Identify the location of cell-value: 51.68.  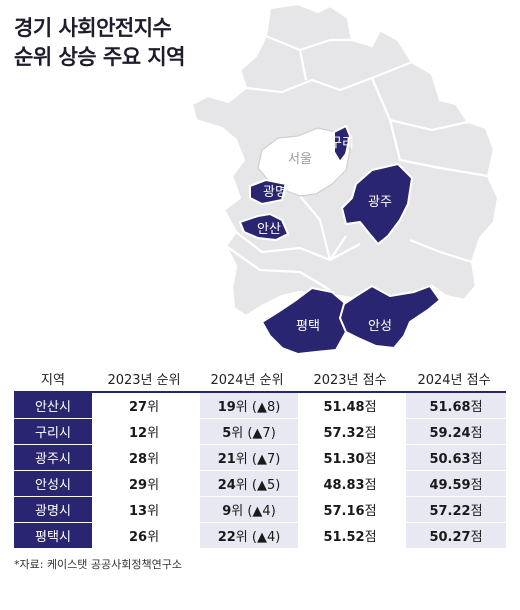
(450, 407).